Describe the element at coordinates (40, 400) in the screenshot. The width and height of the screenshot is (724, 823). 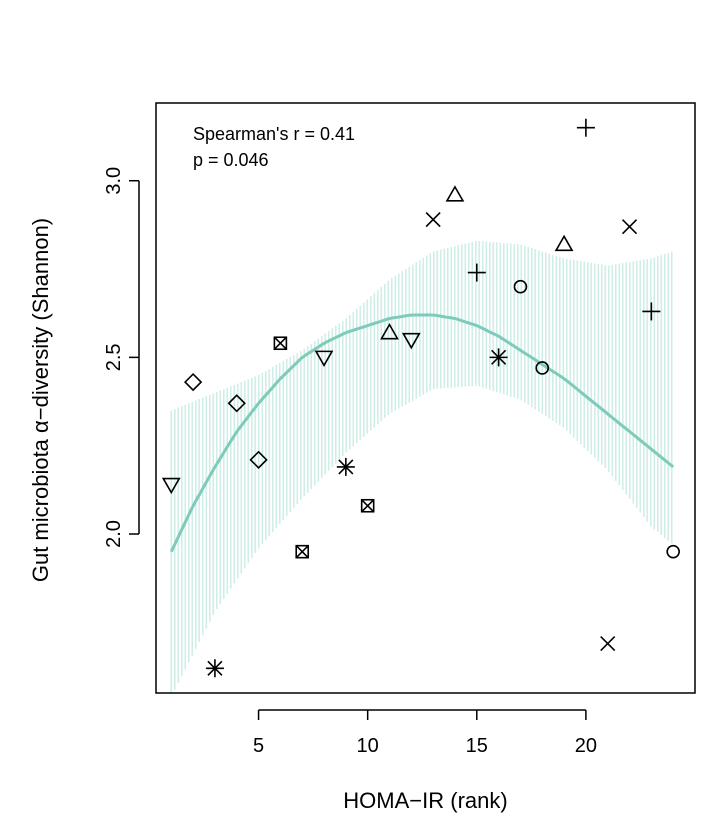
I see `y-axis-title: Gut microbiota α−diversity (Shannon)` at that location.